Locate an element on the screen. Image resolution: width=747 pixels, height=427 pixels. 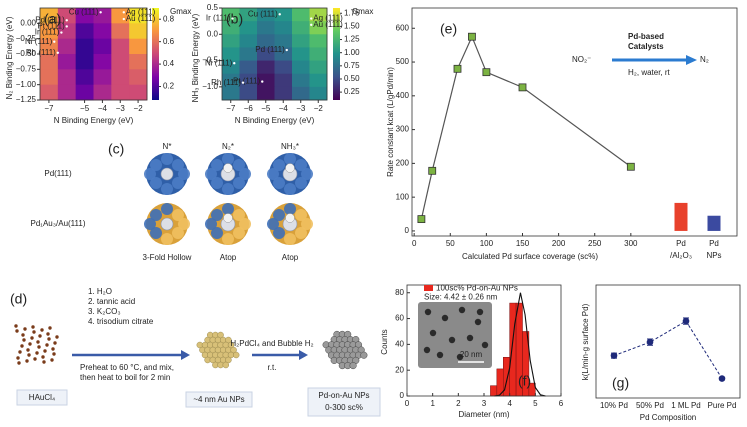
catalyst-label: Pd-based is located at coordinates (646, 36).